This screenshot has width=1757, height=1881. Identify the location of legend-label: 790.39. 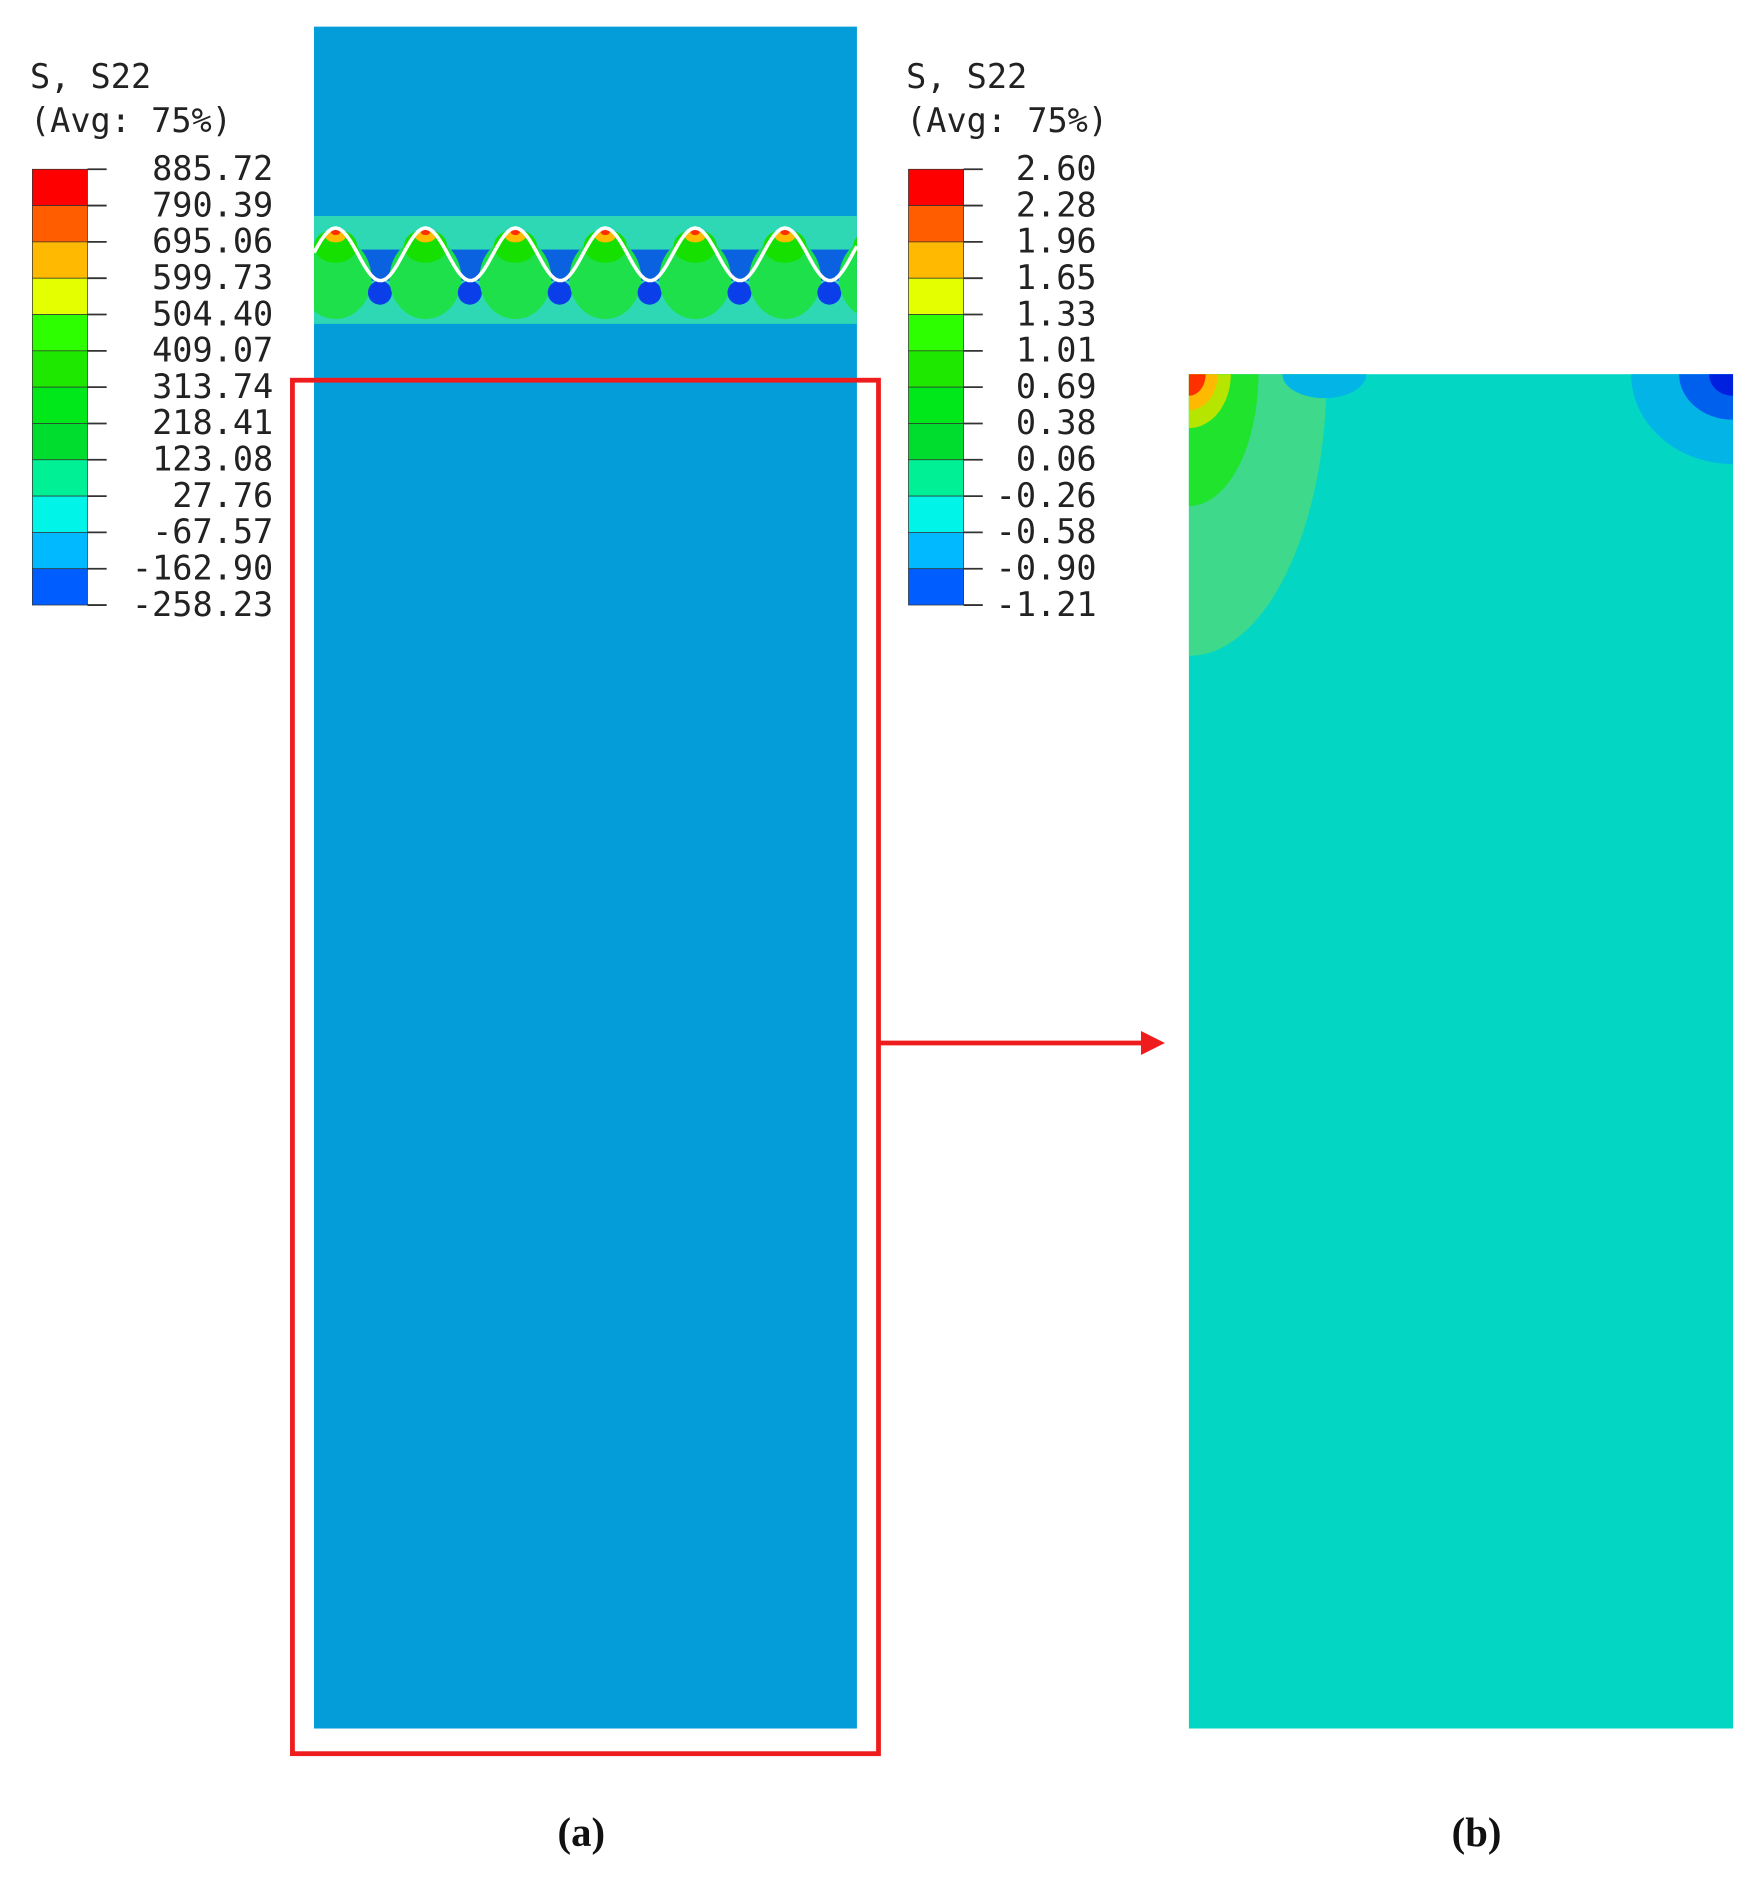
(212, 204).